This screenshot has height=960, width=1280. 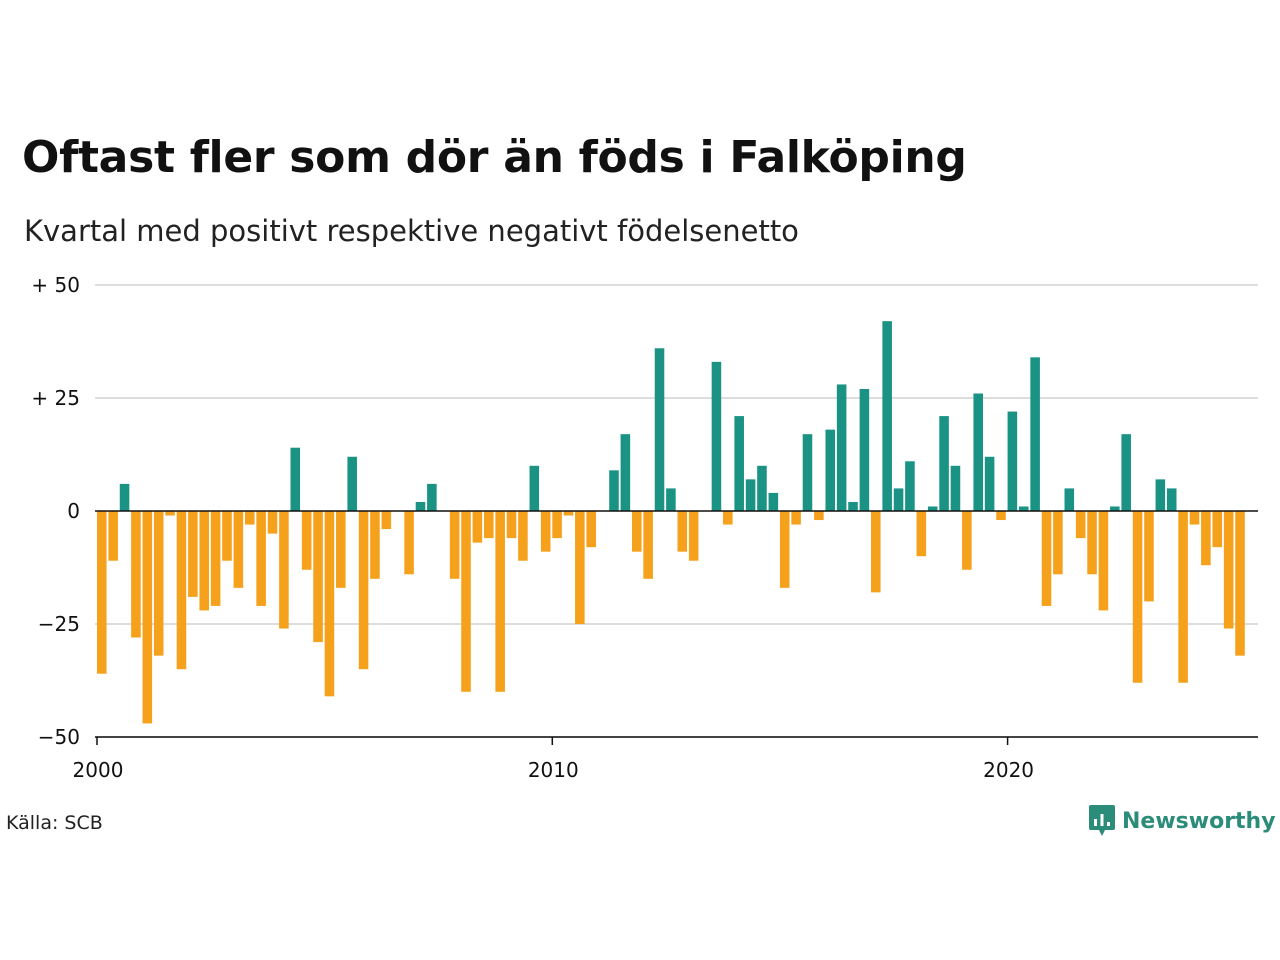 I want to click on brand-name: Newsworthy, so click(x=1199, y=821).